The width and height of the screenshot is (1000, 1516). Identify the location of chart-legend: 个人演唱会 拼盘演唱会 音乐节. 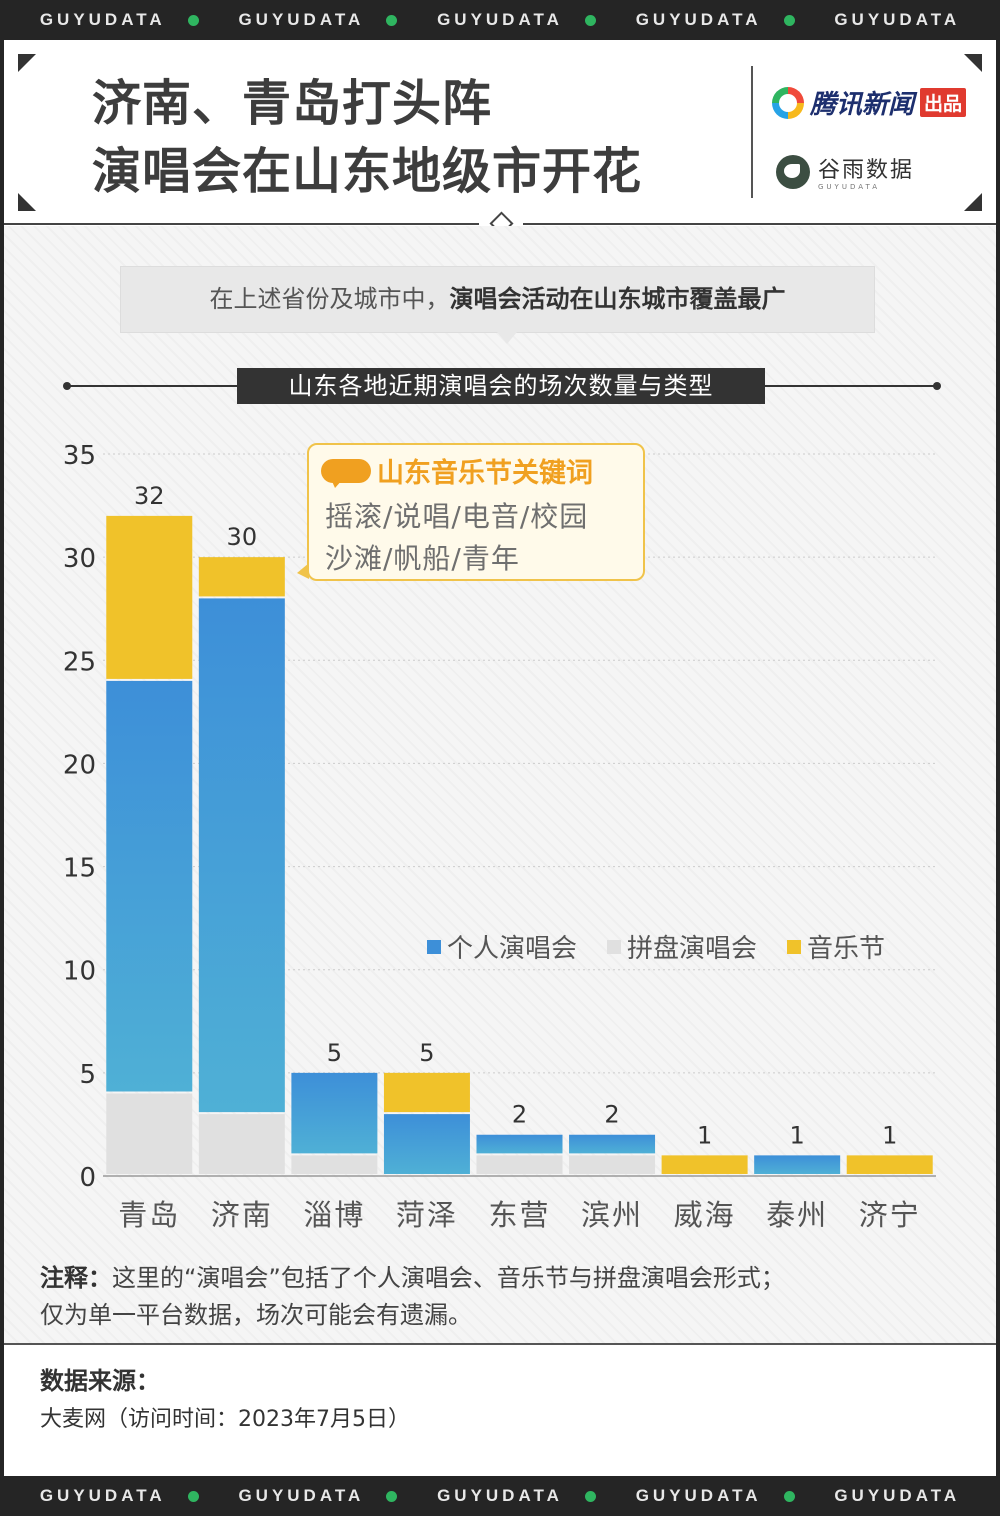
(656, 946).